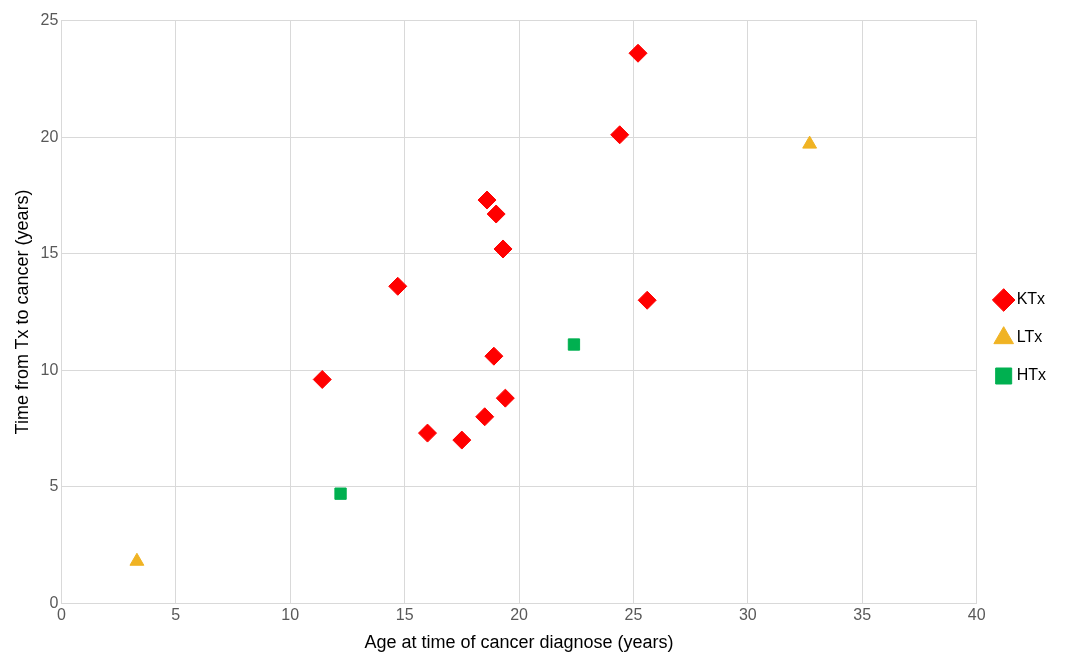  Describe the element at coordinates (49, 253) in the screenshot. I see `y-tick-label: 15` at that location.